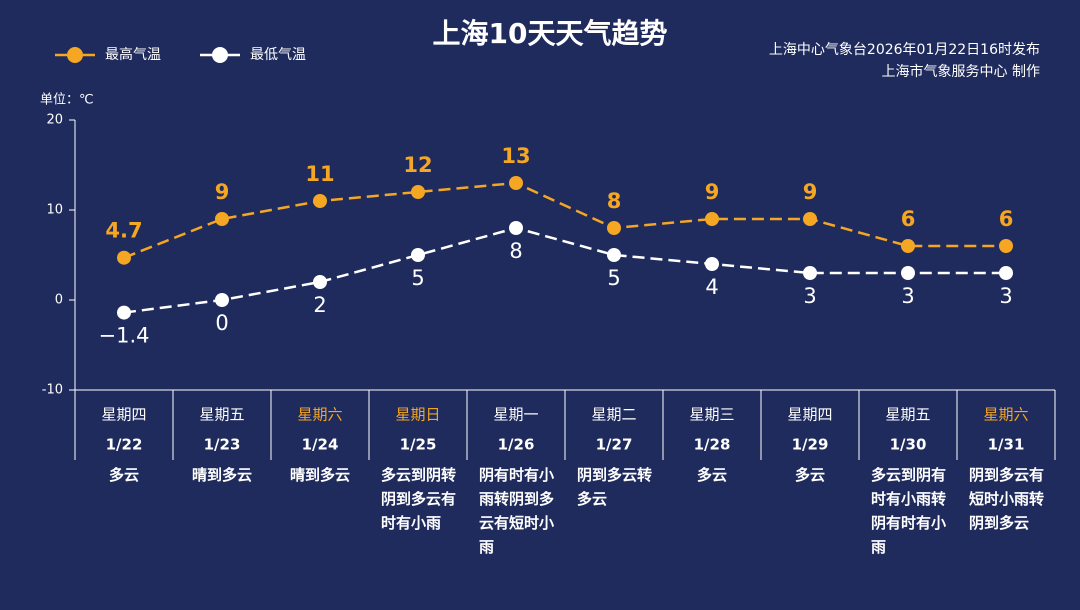 The image size is (1080, 610). Describe the element at coordinates (417, 165) in the screenshot. I see `data-label: 12` at that location.